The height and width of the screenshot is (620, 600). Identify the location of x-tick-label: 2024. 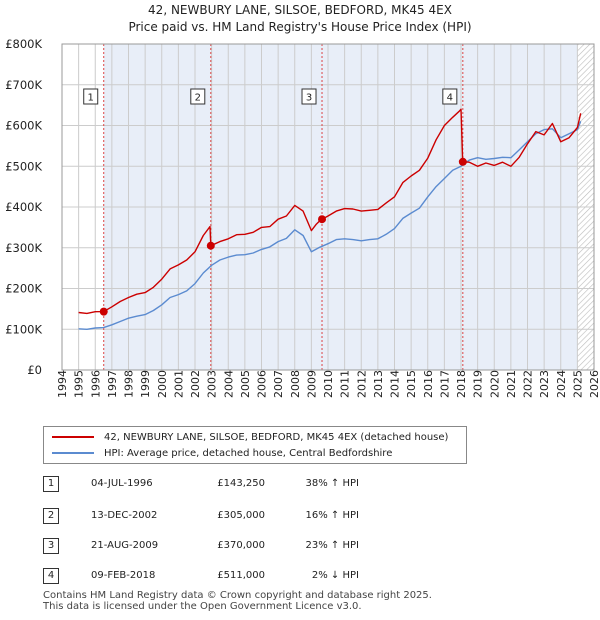
(561, 384).